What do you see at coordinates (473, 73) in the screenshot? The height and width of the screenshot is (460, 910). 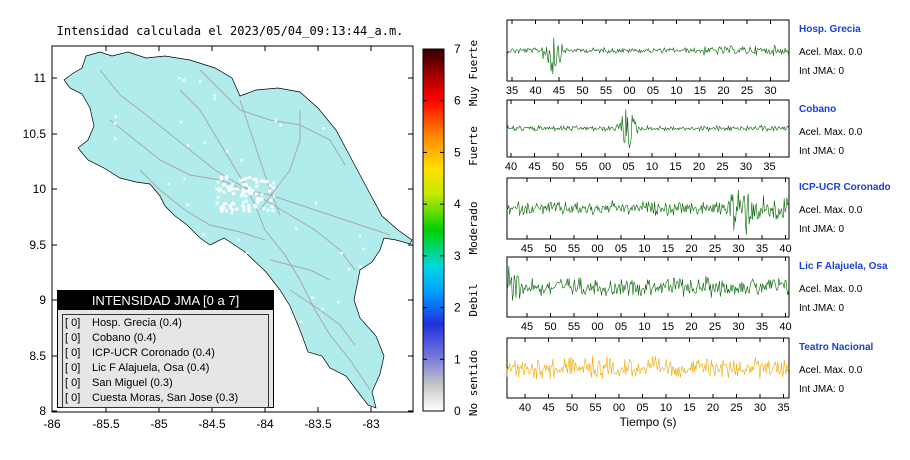 I see `colorbar-category-label: Muy Fuerte` at bounding box center [473, 73].